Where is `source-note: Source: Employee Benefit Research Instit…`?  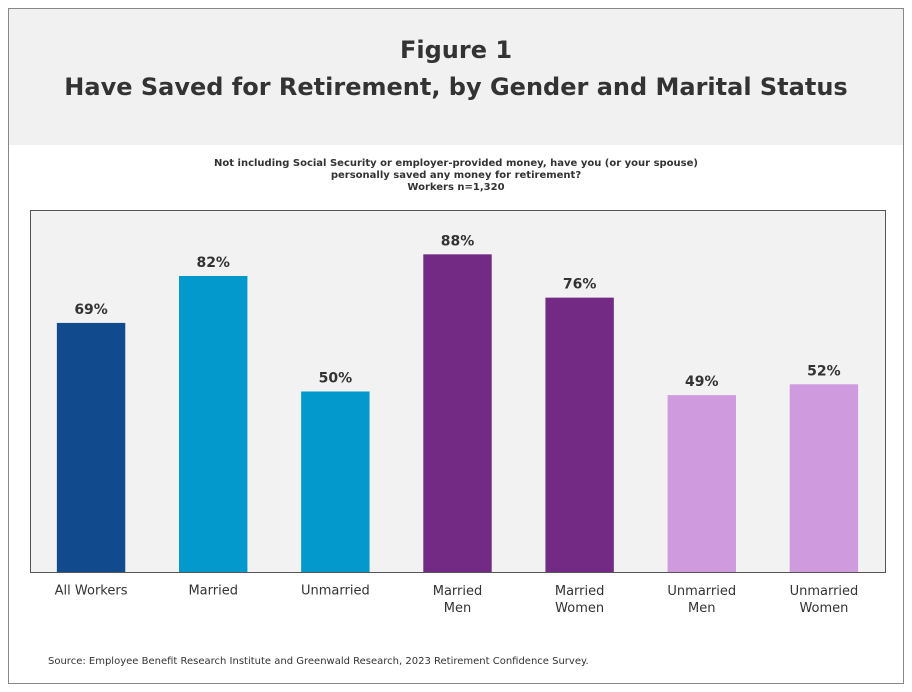
source-note: Source: Employee Benefit Research Instit… is located at coordinates (318, 661).